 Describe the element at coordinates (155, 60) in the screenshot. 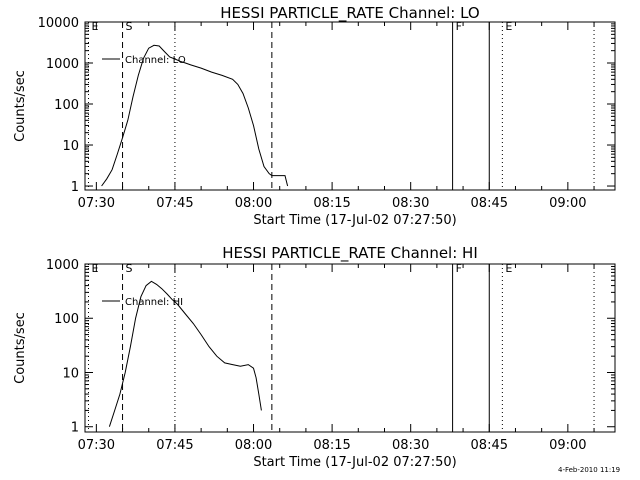

I see `legend-label: Channel: LO` at that location.